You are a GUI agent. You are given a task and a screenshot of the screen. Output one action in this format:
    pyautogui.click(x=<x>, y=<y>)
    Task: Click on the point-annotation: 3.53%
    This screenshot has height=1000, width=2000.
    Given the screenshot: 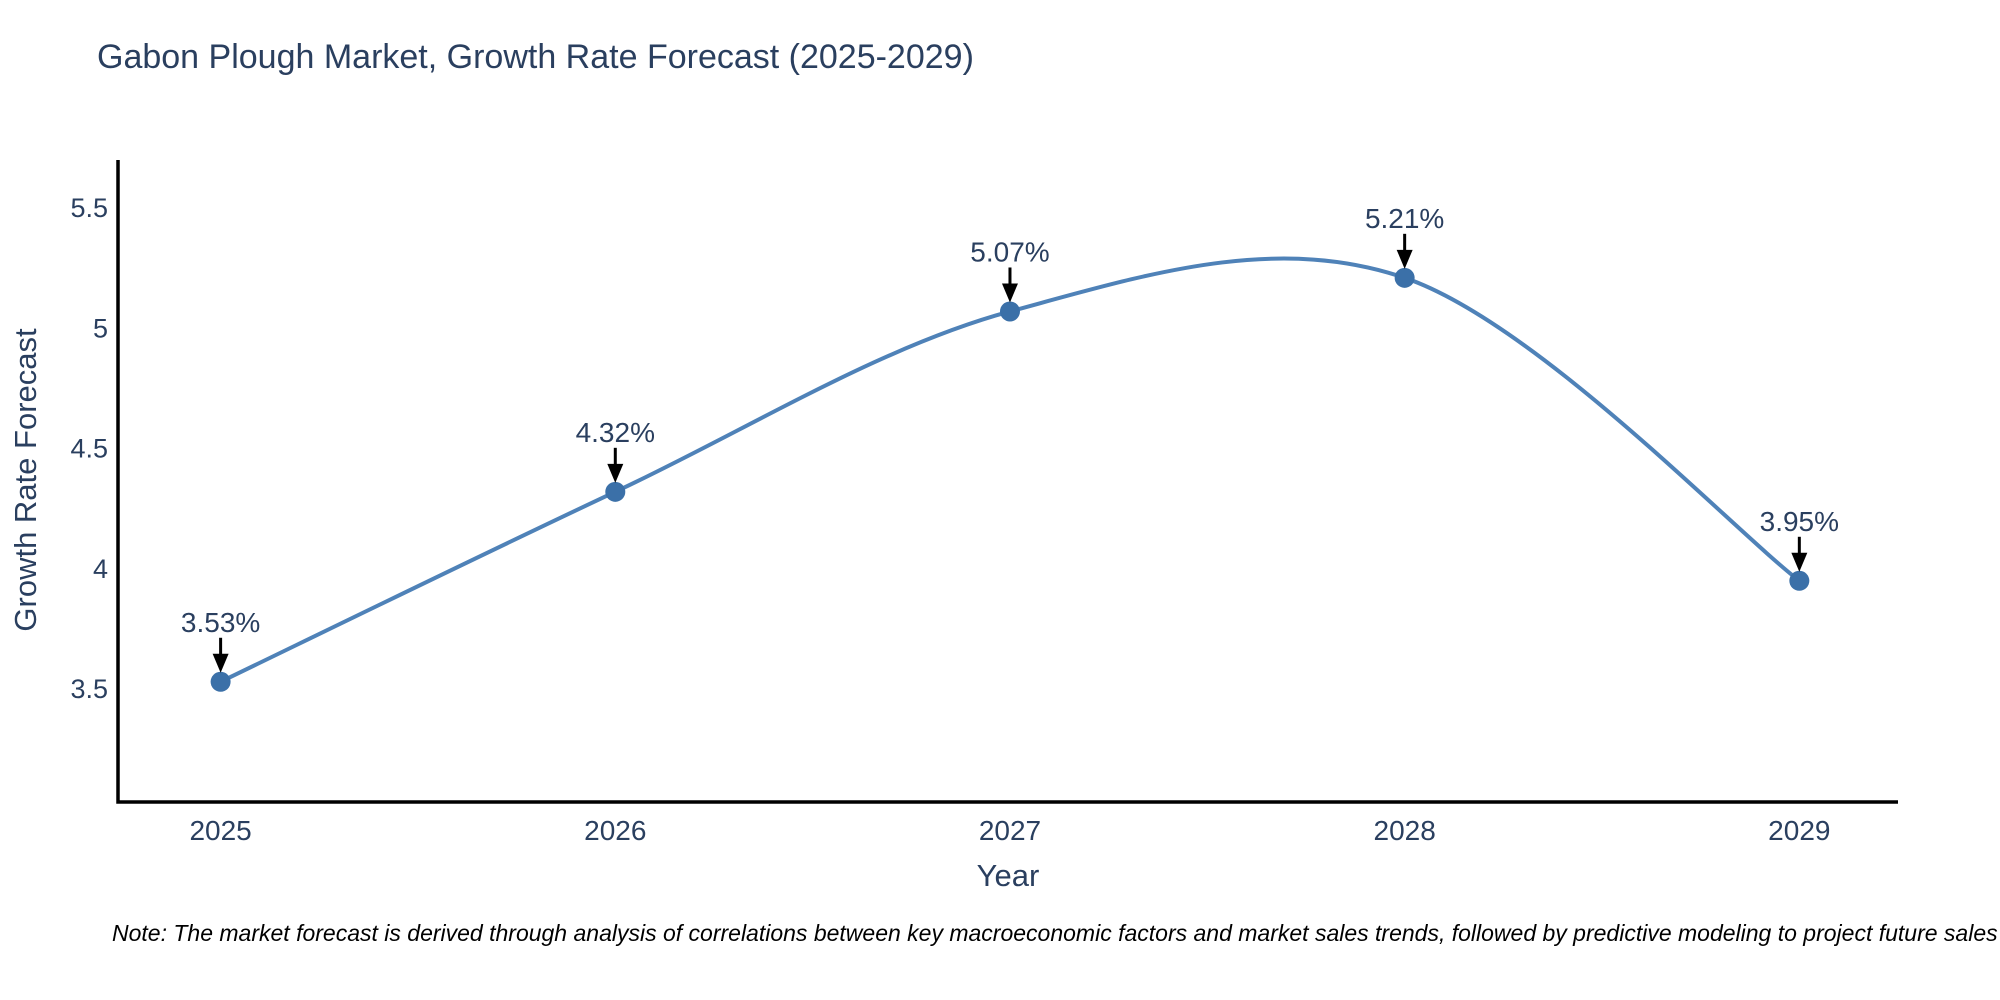 What is the action you would take?
    pyautogui.click(x=220, y=622)
    